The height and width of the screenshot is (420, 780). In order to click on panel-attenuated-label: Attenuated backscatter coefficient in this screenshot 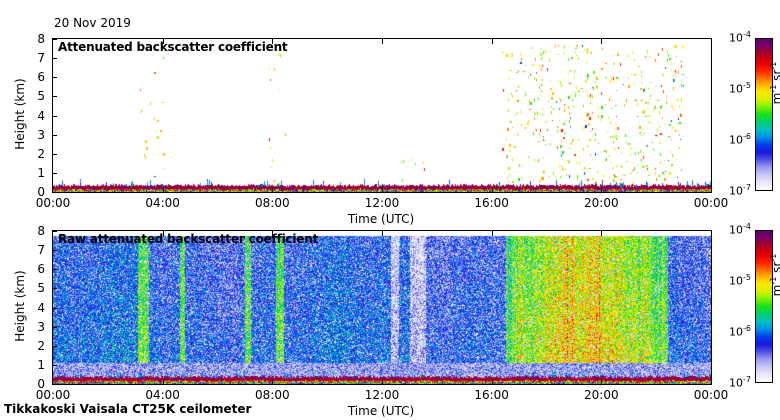, I will do `click(173, 47)`.